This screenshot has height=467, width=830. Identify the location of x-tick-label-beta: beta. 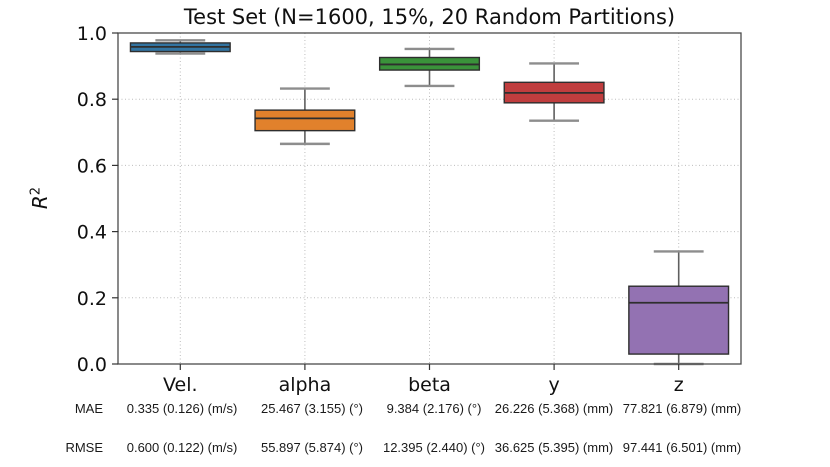
(429, 385).